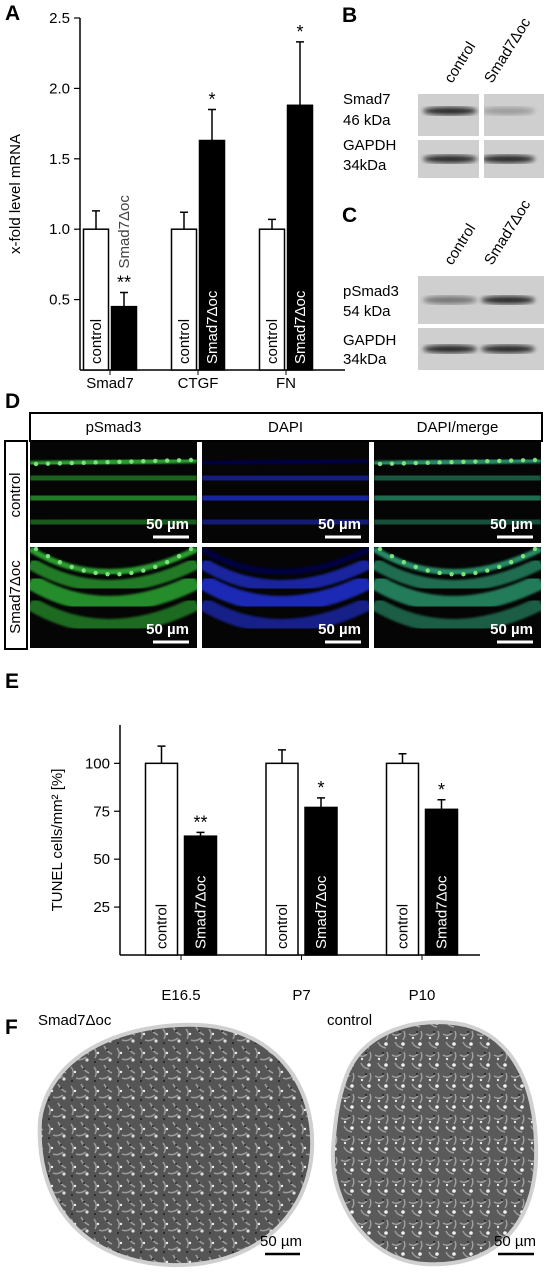 This screenshot has height=1280, width=548. What do you see at coordinates (101, 811) in the screenshot?
I see `y-tick-label: 75` at bounding box center [101, 811].